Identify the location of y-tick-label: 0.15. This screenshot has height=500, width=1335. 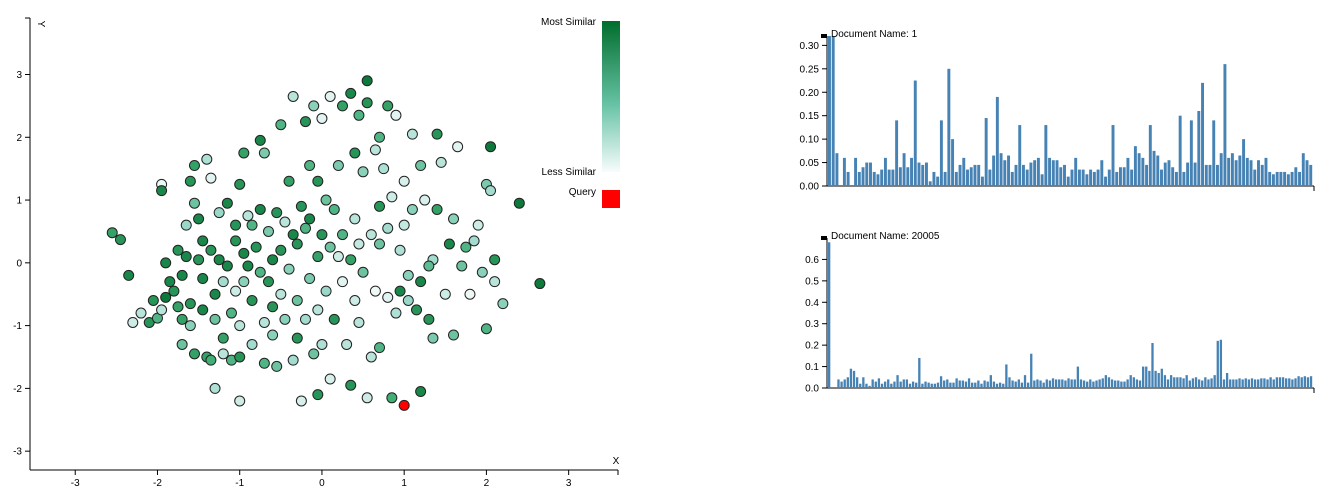
(810, 116).